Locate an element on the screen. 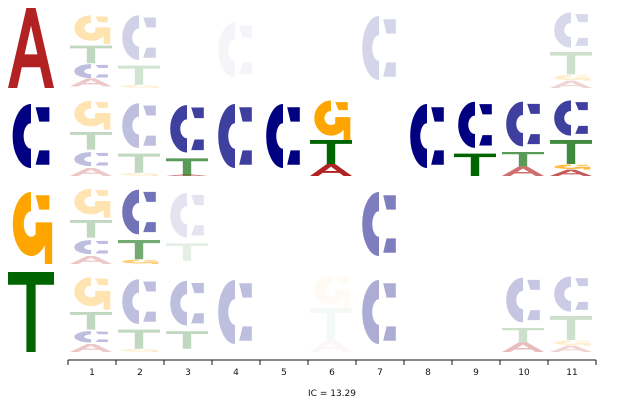 The height and width of the screenshot is (400, 624). x-tick-label-11: 11 is located at coordinates (571, 373).